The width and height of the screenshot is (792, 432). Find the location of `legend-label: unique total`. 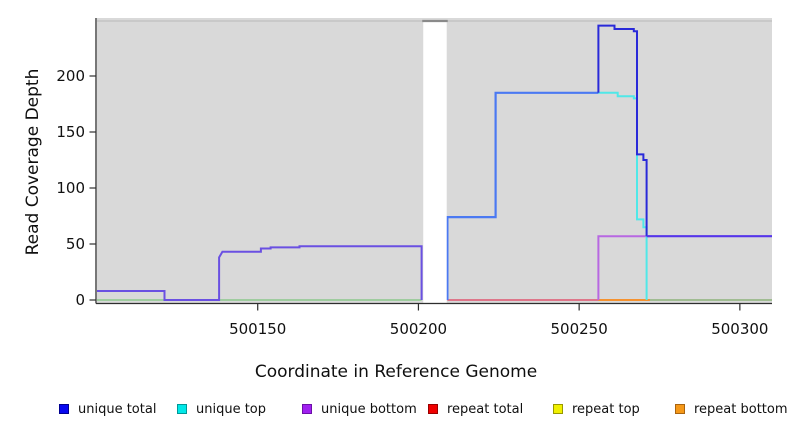

legend-label: unique total is located at coordinates (117, 409).